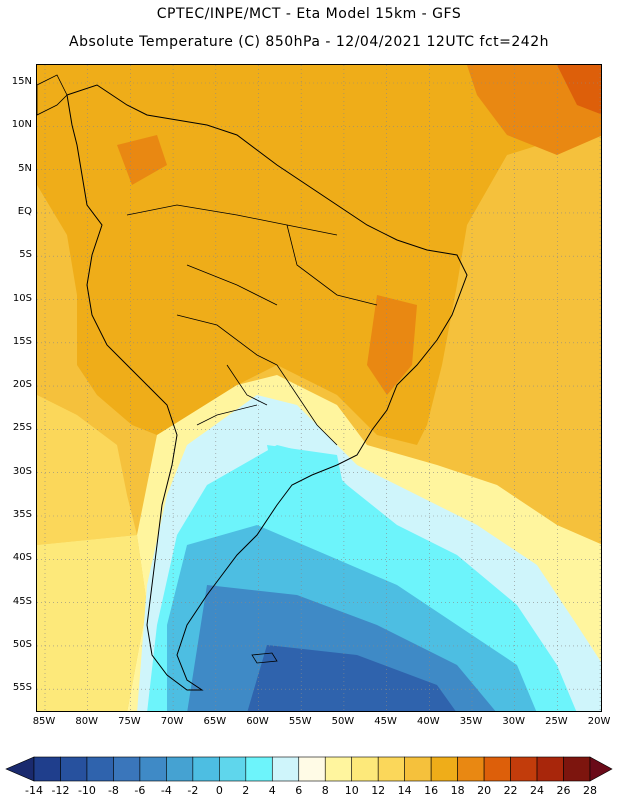 This screenshot has width=618, height=800. What do you see at coordinates (309, 14) in the screenshot?
I see `map-title-line1: CPTEC/INPE/MCT - Eta Model 15km - GFS` at bounding box center [309, 14].